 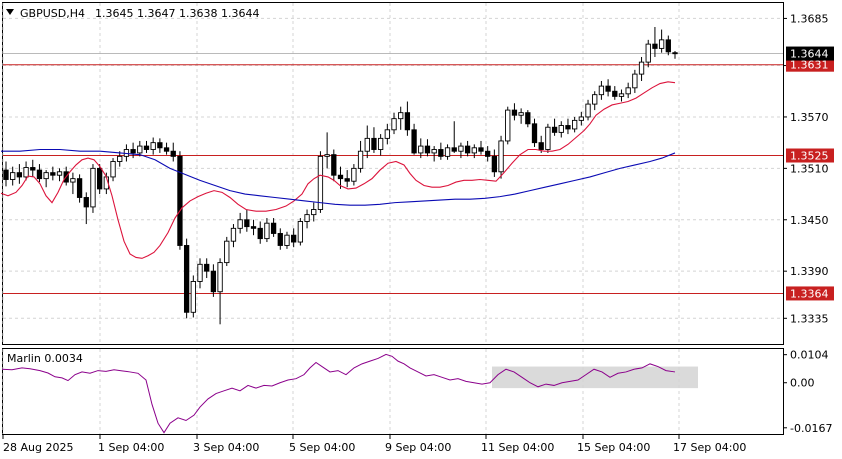 I want to click on price-tick-label: 1.3570, so click(x=809, y=117).